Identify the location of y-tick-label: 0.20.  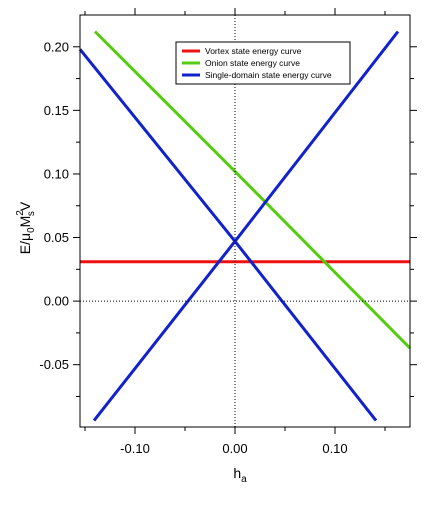
(56, 46).